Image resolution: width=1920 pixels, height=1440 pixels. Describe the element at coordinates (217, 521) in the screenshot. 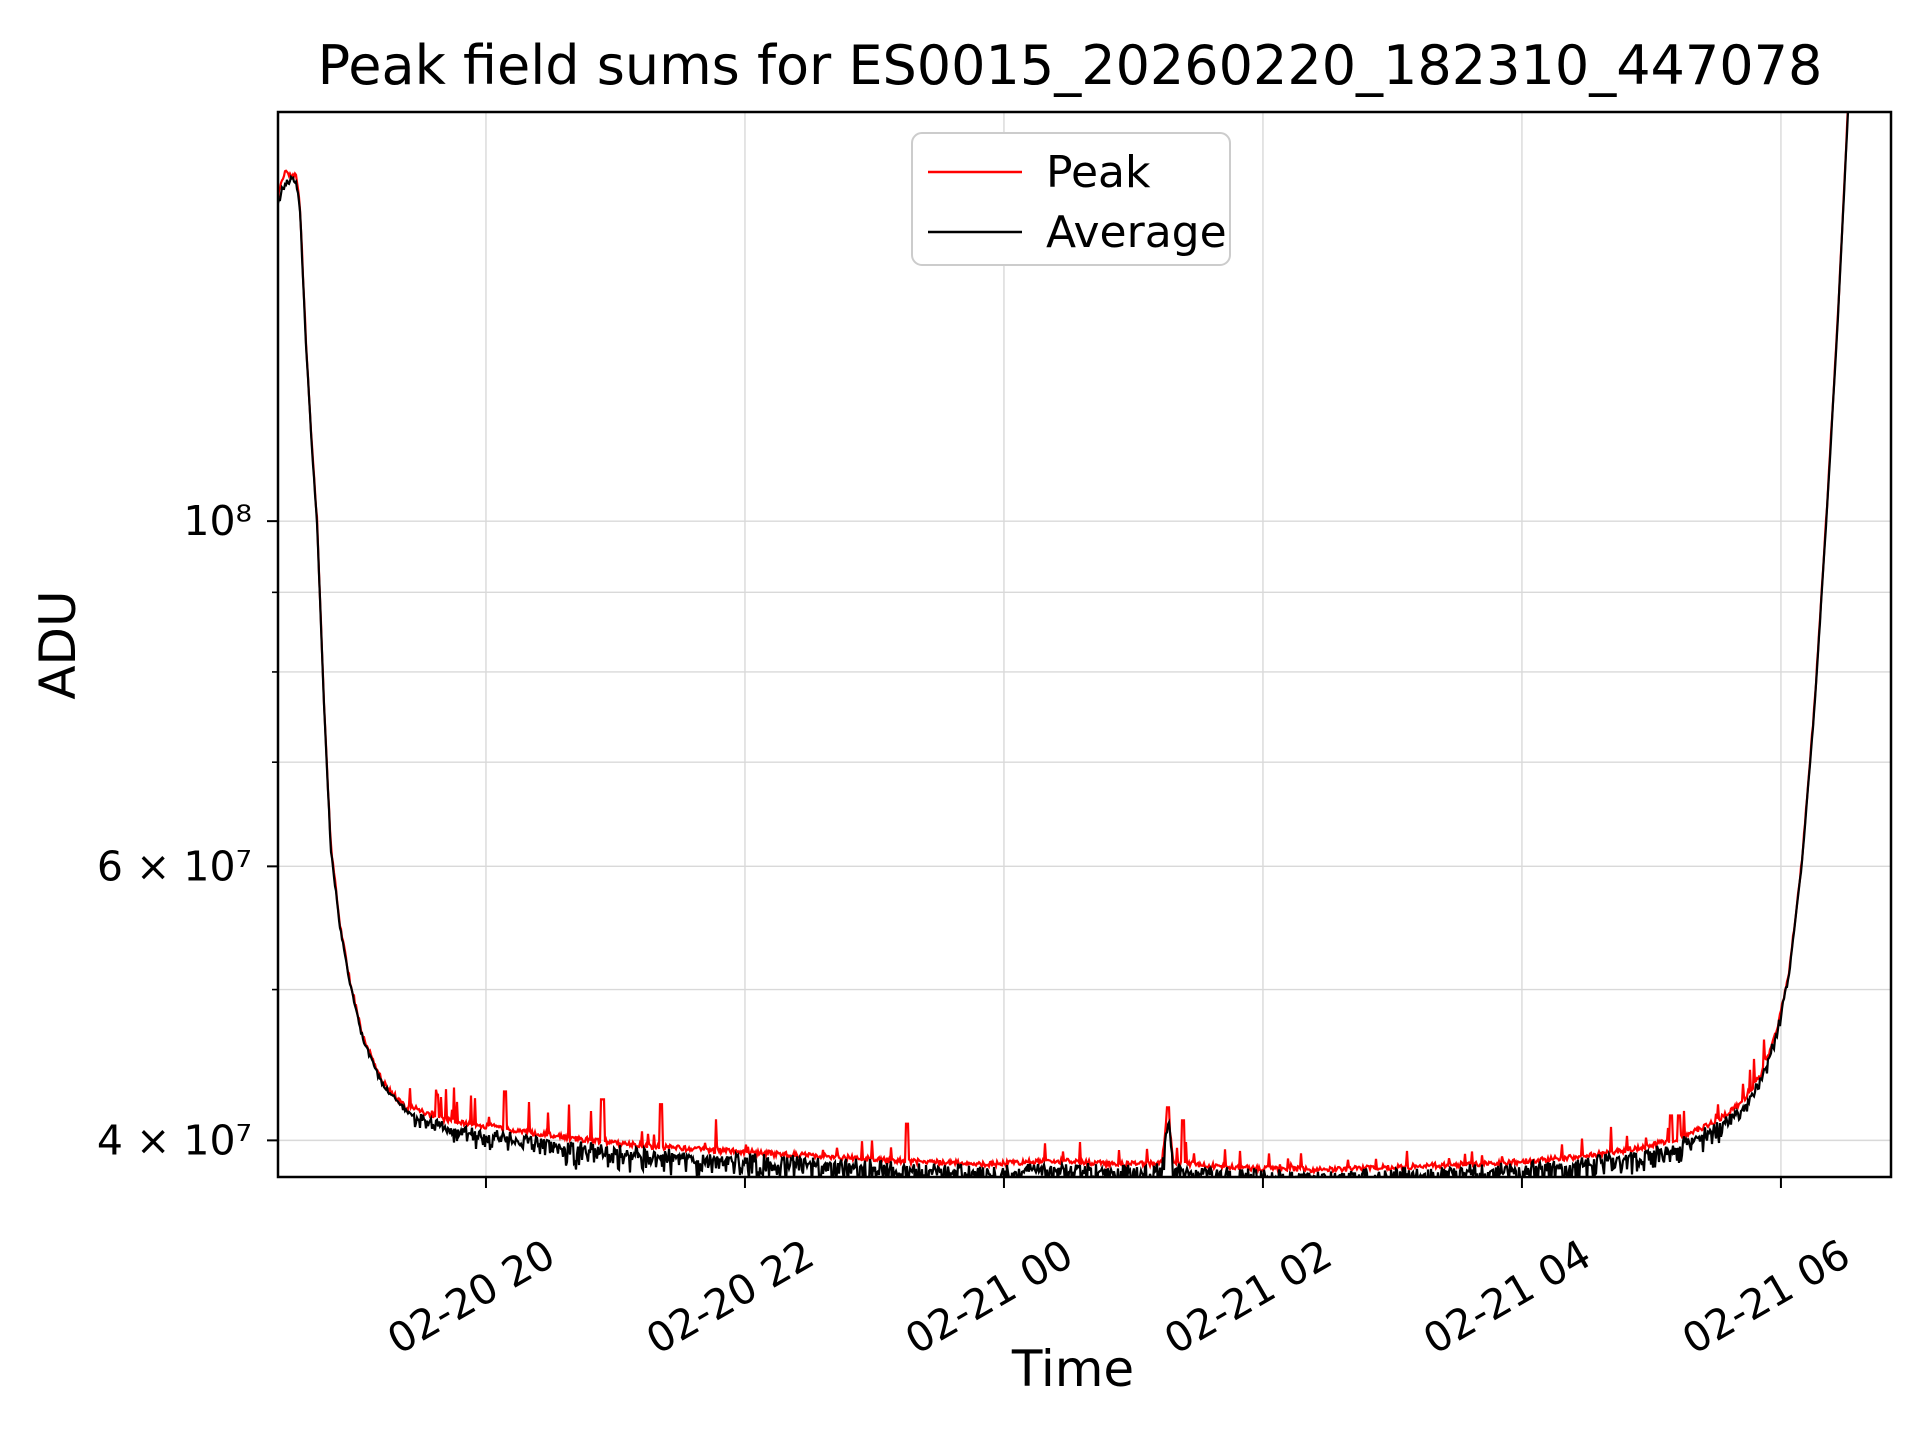

I see `y-tick-label: 10⁸` at that location.